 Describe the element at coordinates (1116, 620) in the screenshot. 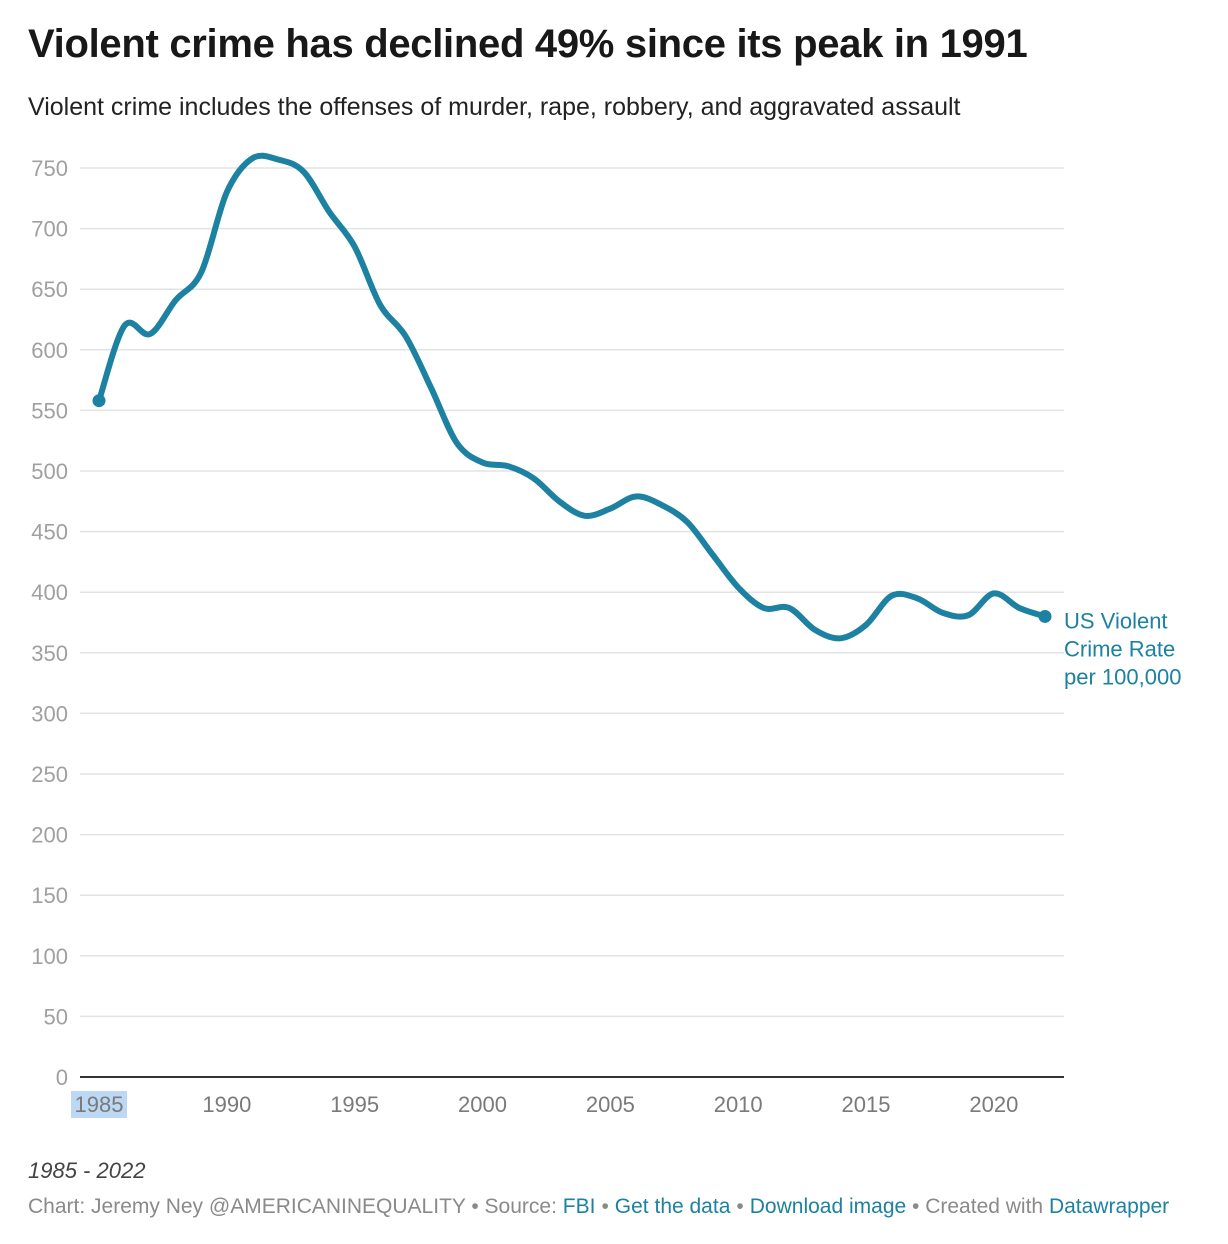

I see `series-label: US Violent` at that location.